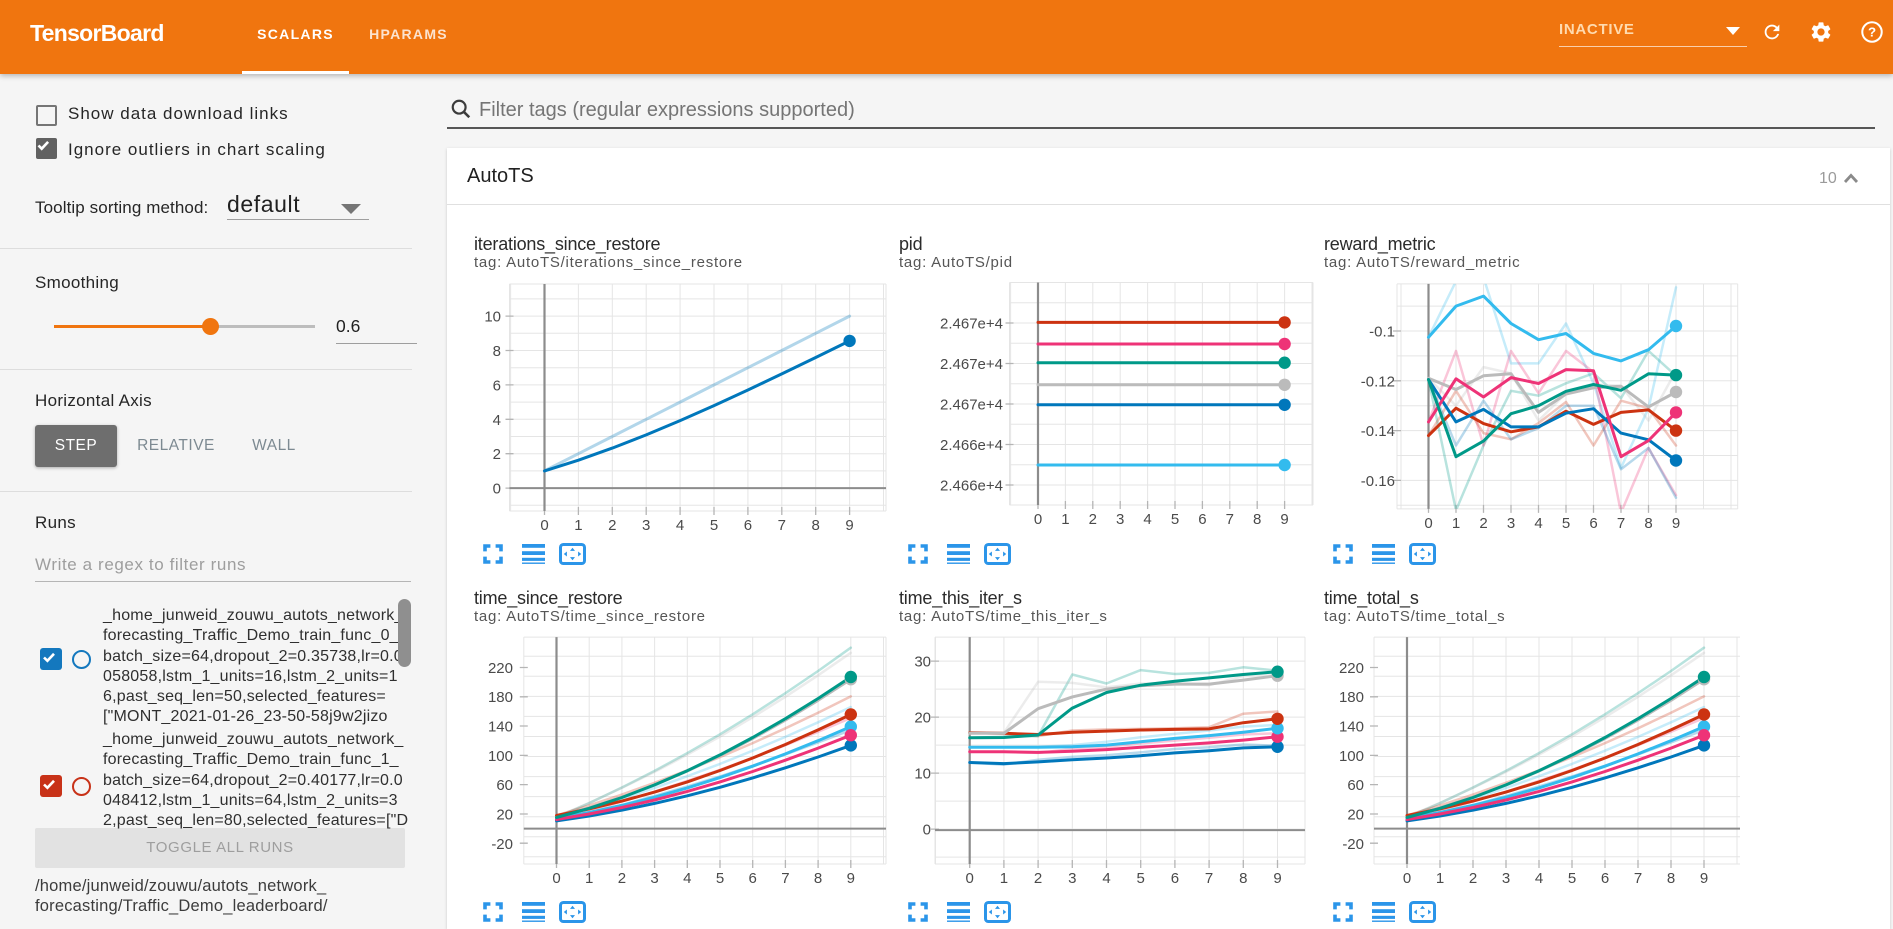 This screenshot has height=929, width=1893. Describe the element at coordinates (922, 662) in the screenshot. I see `svg-text: 30` at that location.